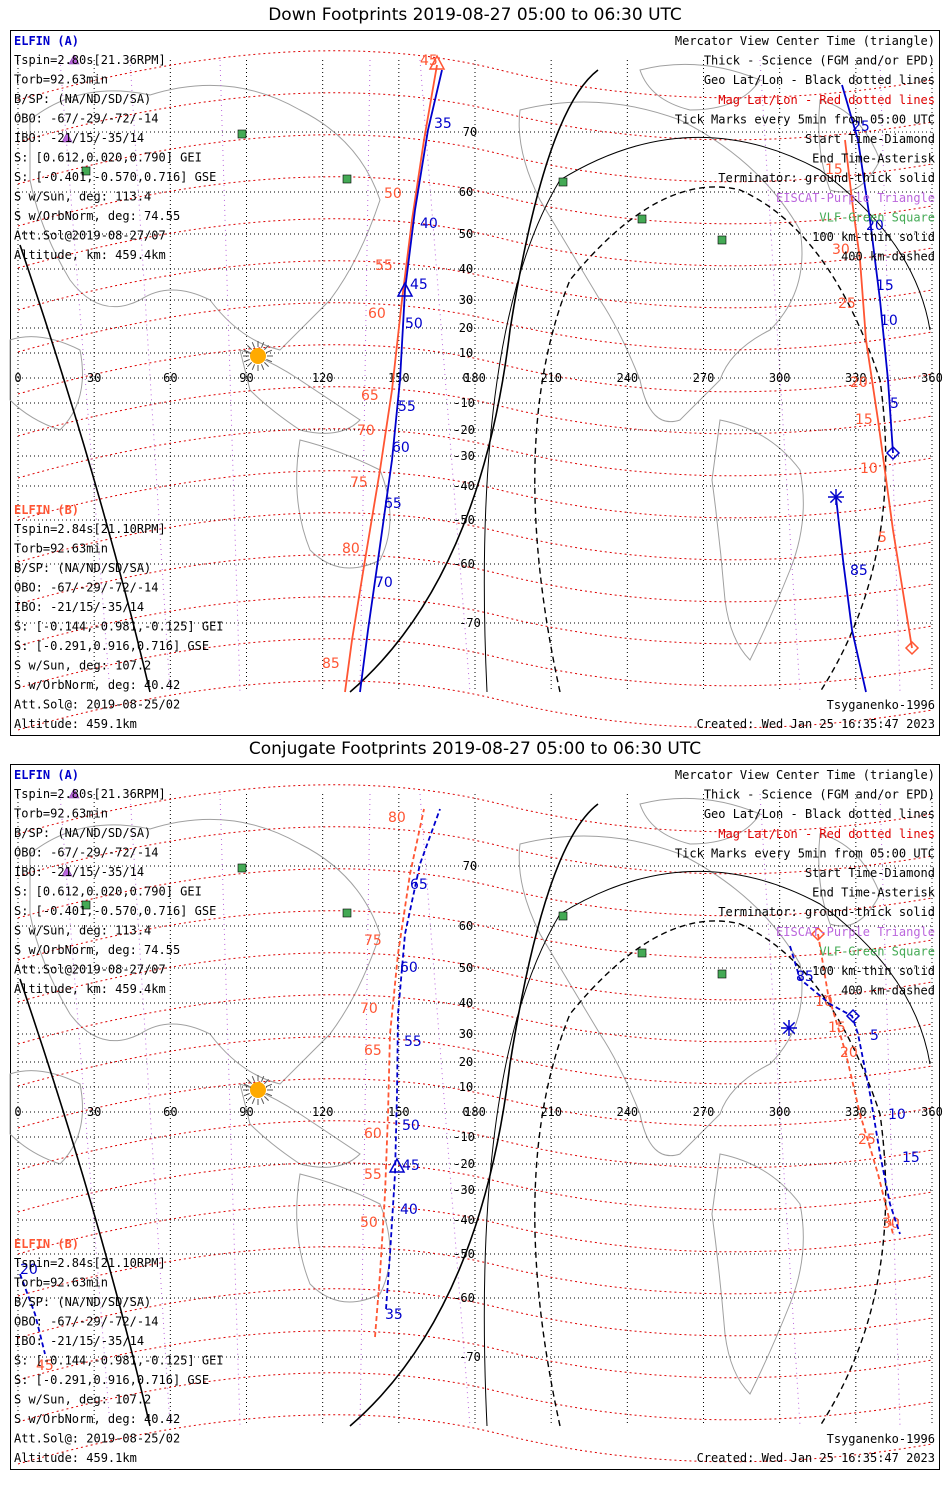 Image resolution: width=950 pixels, height=1500 pixels. I want to click on elfin-b-line: B/SP: (NA/ND/SD/SA), so click(82, 568).